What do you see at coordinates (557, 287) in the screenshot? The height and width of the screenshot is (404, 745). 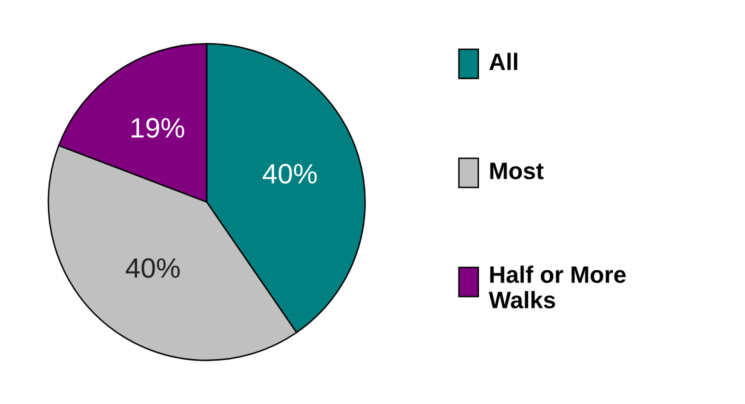 I see `legend-label: Half or More Walks` at bounding box center [557, 287].